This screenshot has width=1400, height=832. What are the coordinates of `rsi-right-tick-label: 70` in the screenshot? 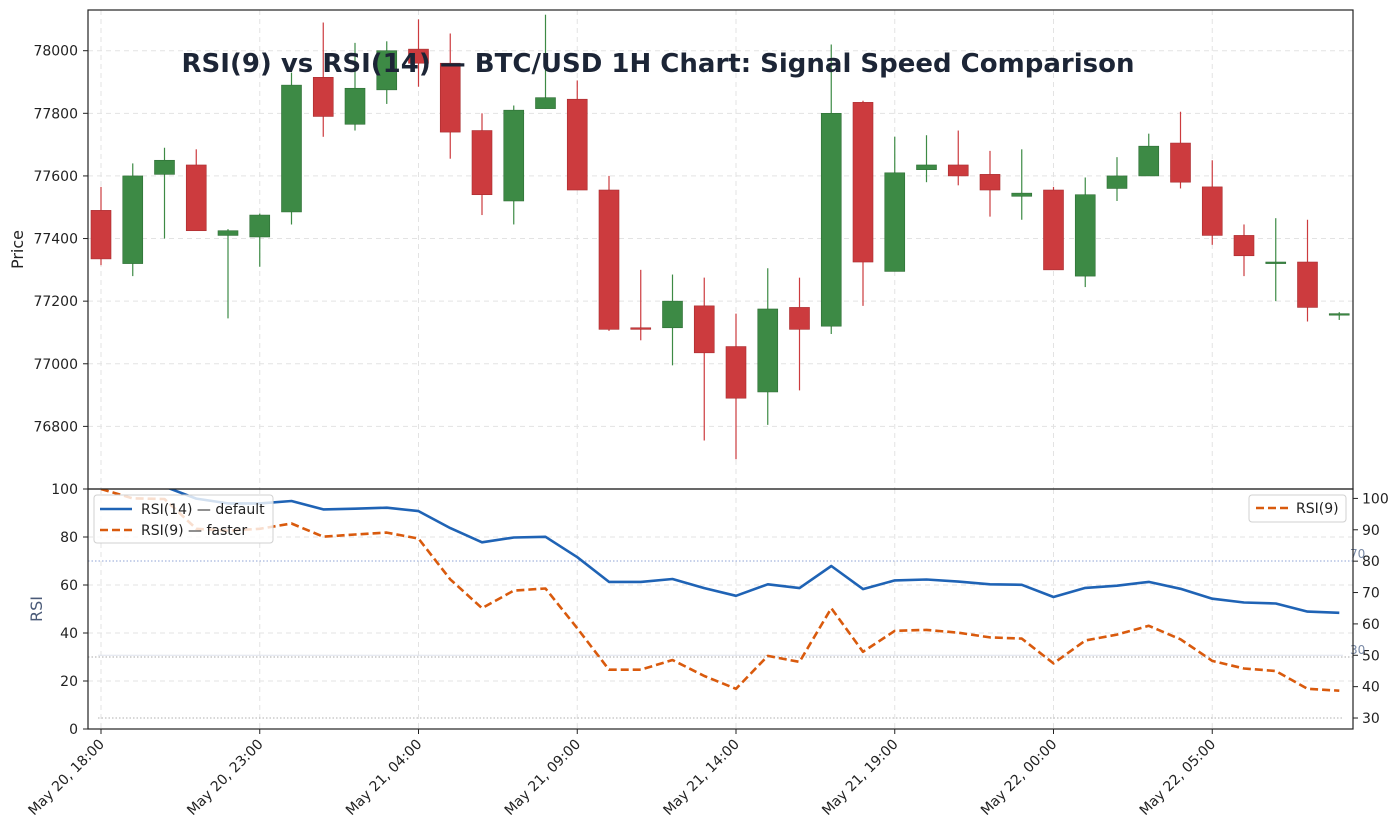 It's located at (1371, 594).